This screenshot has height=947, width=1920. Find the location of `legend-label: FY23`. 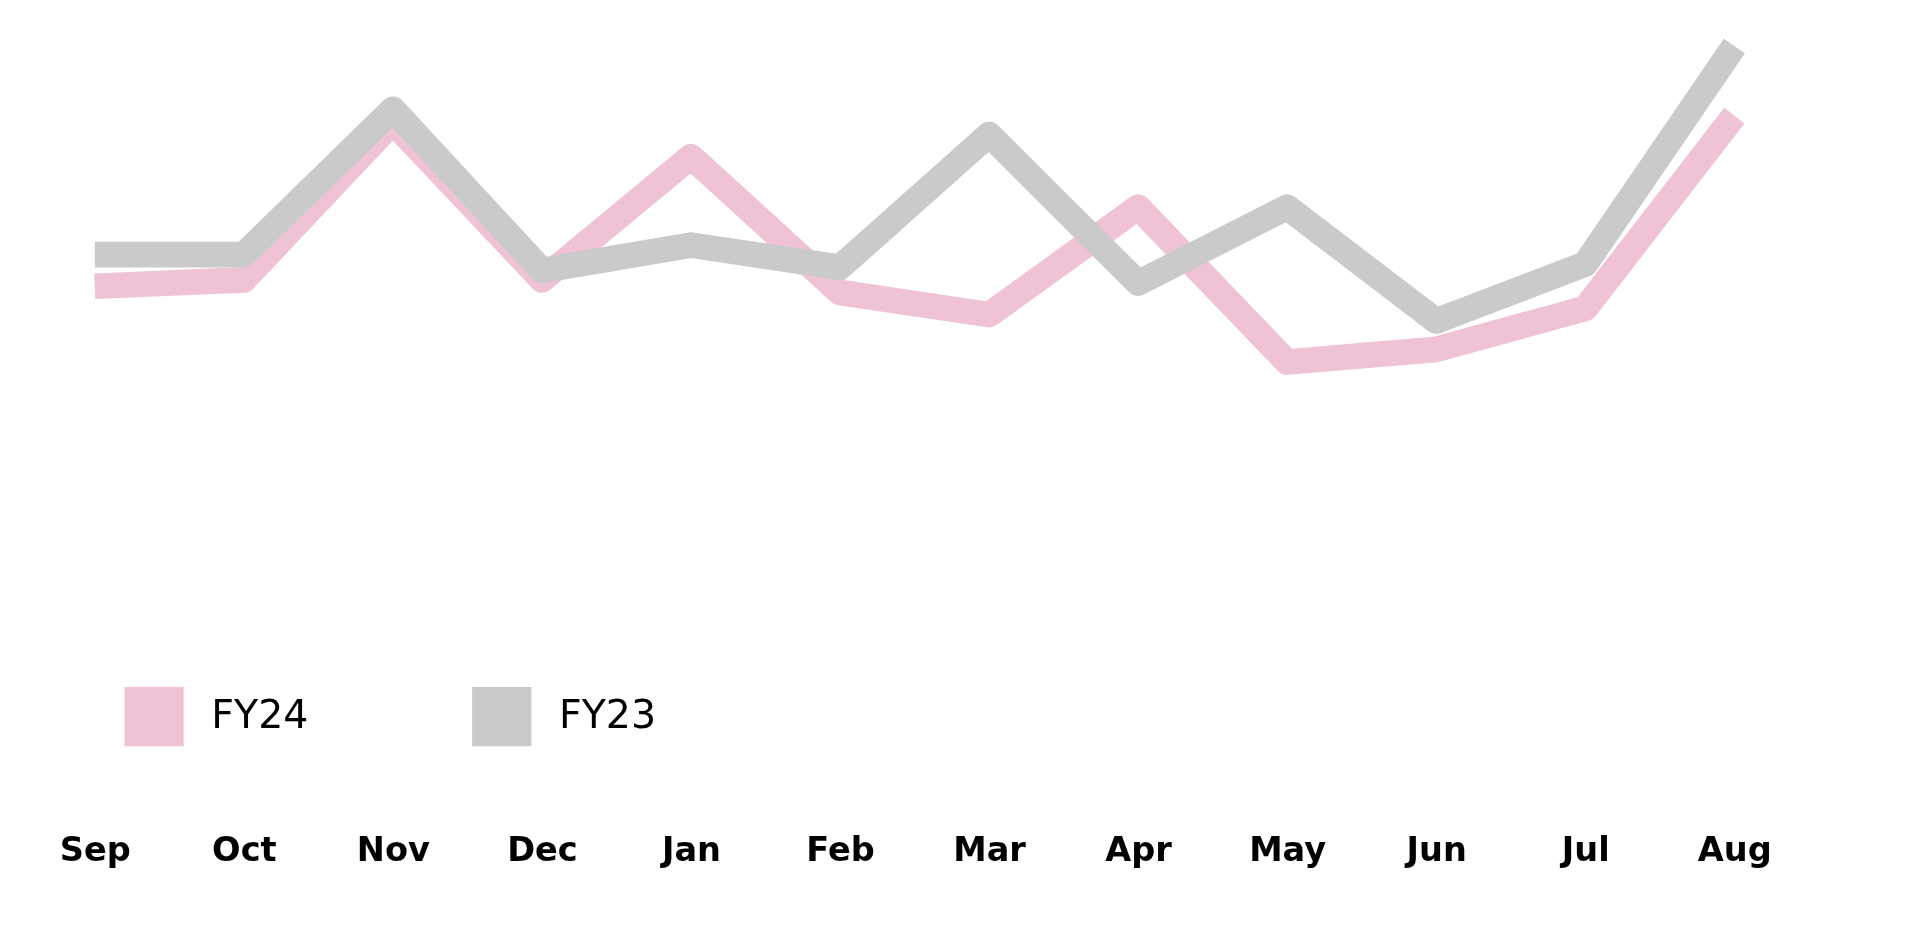

legend-label: FY23 is located at coordinates (608, 714).